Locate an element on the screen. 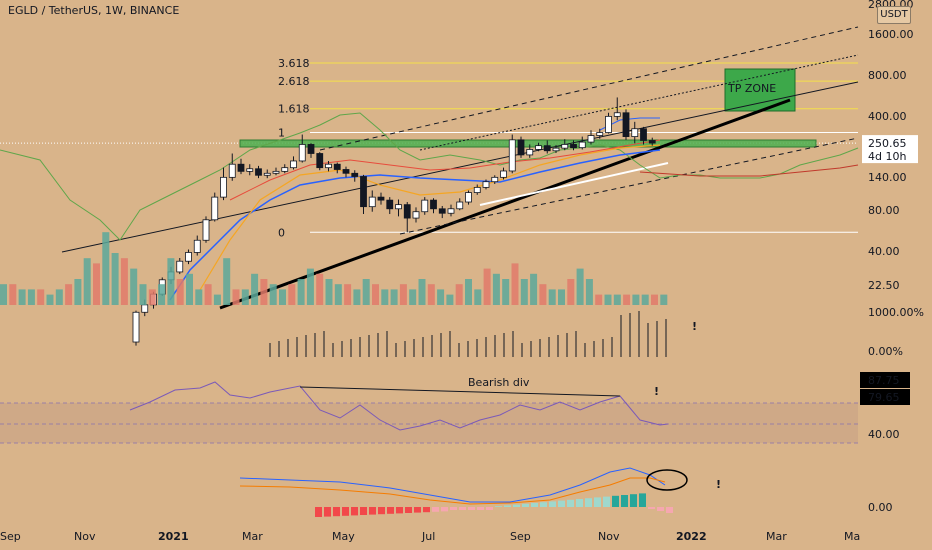 The width and height of the screenshot is (932, 550). price-tick-4: 140.00 is located at coordinates (887, 177).